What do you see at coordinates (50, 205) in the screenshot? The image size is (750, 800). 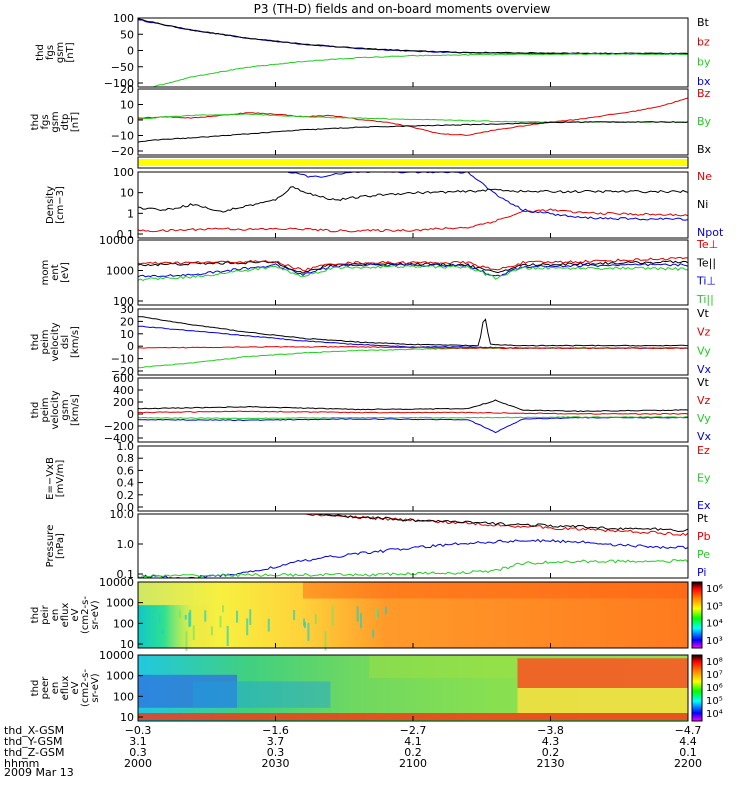 I see `p3-ylabel-line: Density` at bounding box center [50, 205].